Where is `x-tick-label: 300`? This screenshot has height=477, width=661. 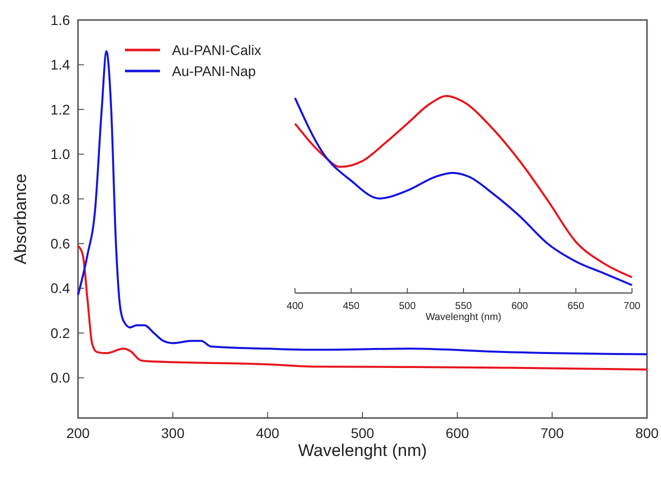
x-tick-label: 300 is located at coordinates (173, 433).